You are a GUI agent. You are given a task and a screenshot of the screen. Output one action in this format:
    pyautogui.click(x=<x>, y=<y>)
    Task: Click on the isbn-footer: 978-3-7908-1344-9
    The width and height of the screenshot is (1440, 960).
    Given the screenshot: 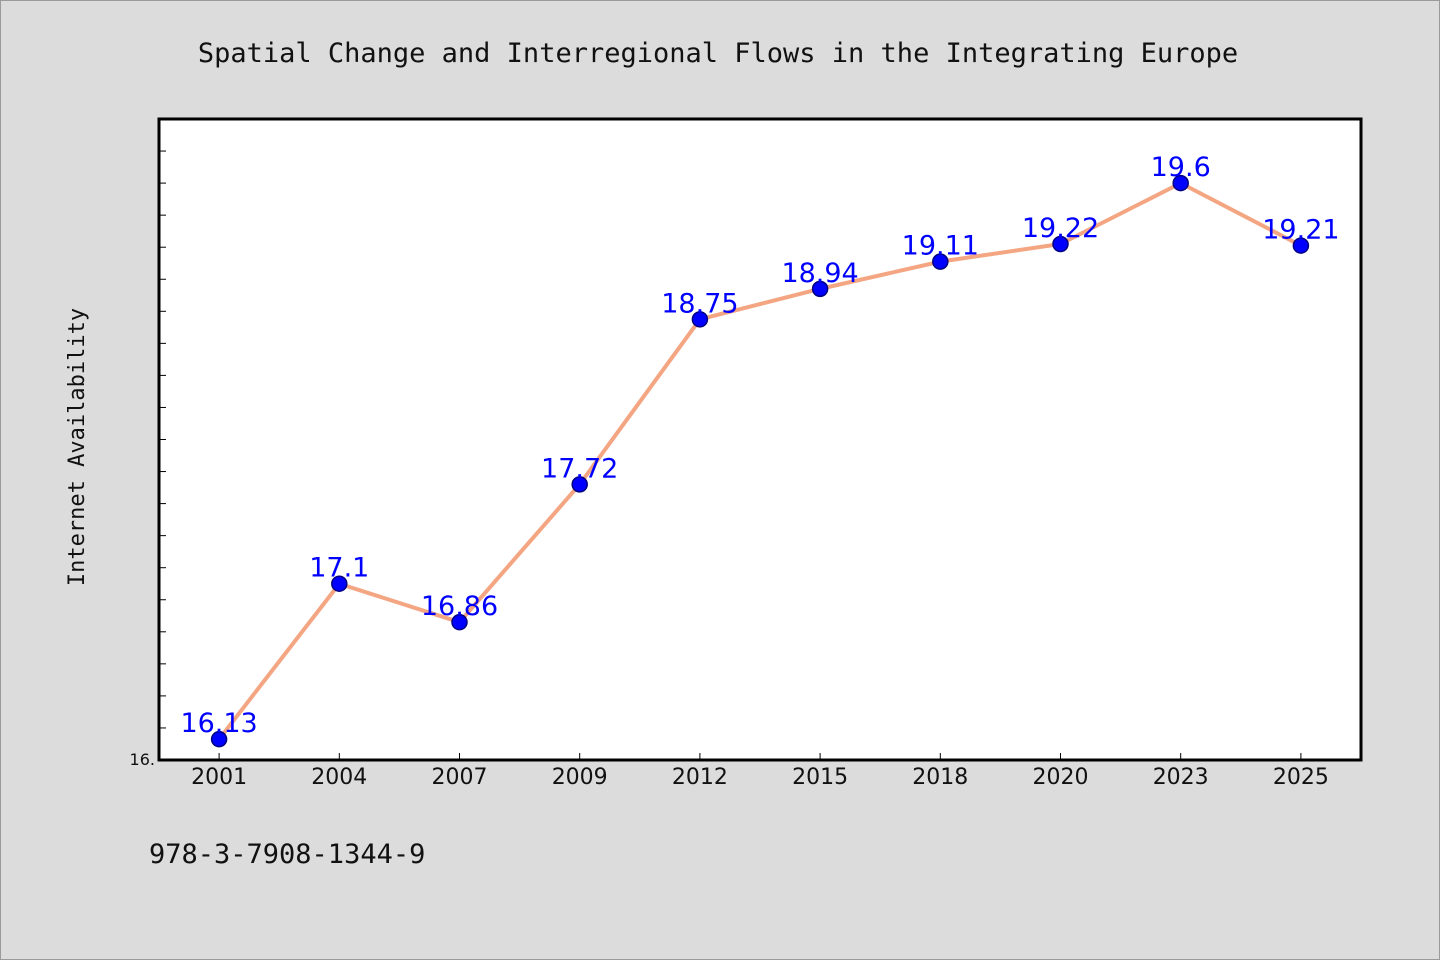 What is the action you would take?
    pyautogui.click(x=287, y=854)
    